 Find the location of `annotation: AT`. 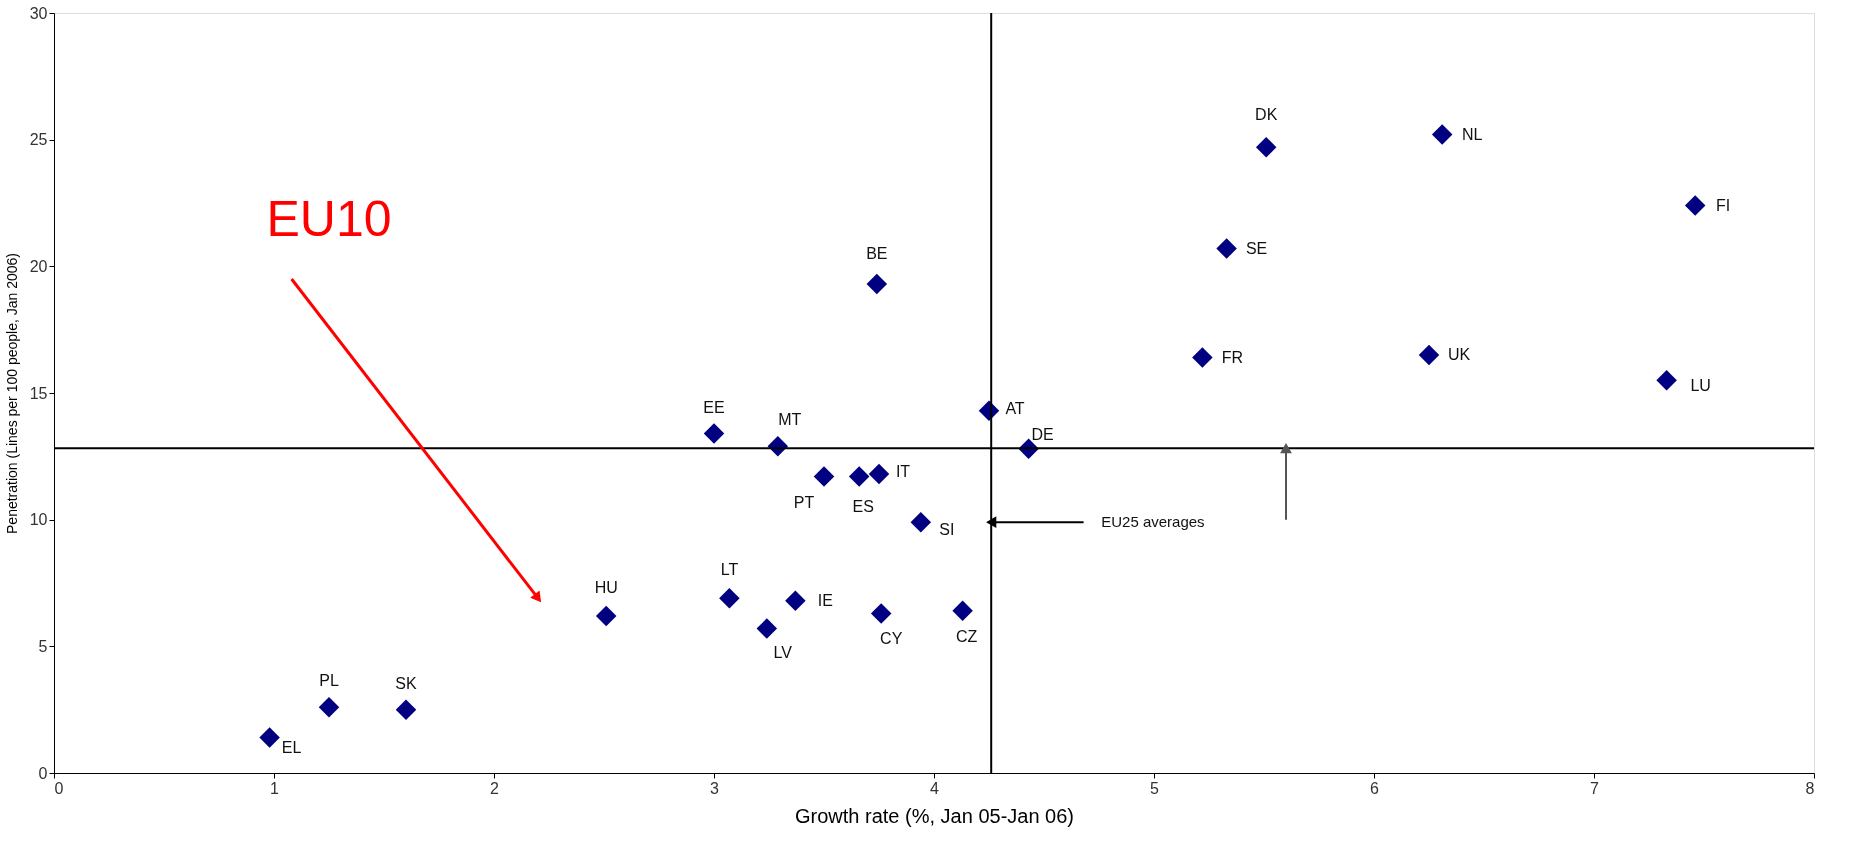

annotation: AT is located at coordinates (1015, 408).